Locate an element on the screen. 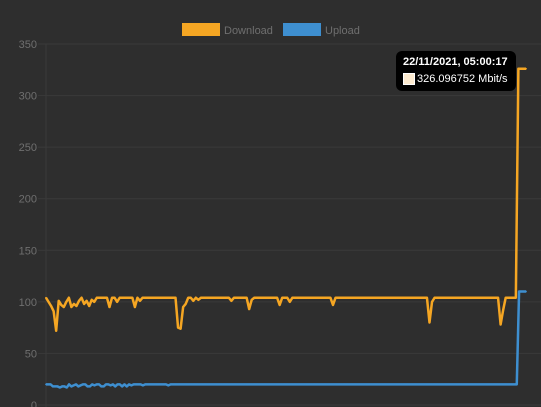 The height and width of the screenshot is (407, 541). tooltip-value: 326.096752 Mbit/s is located at coordinates (462, 79).